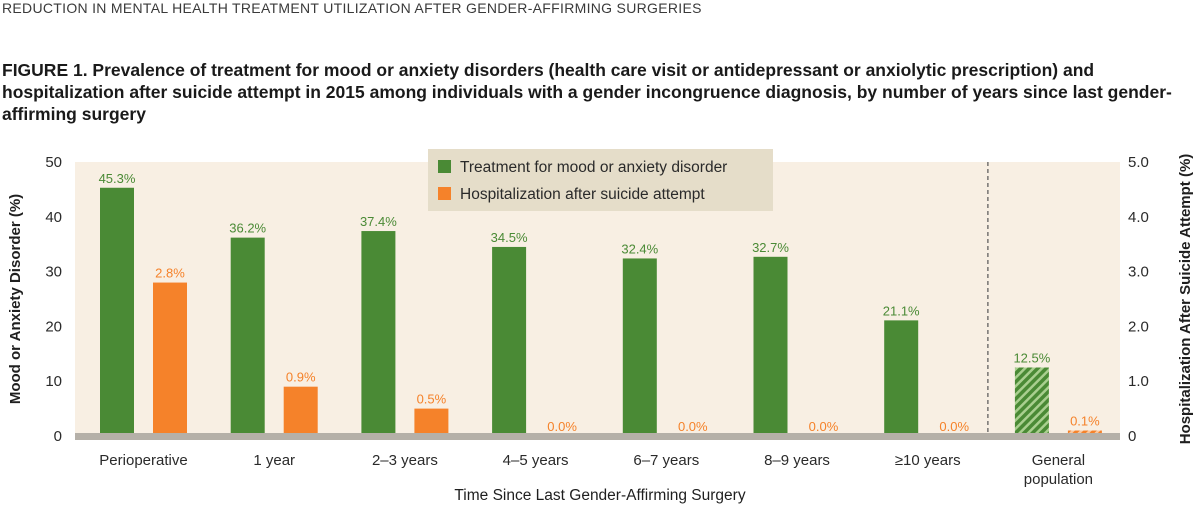 This screenshot has height=509, width=1200. Describe the element at coordinates (405, 460) in the screenshot. I see `x-tick-label: 2–3 years` at that location.